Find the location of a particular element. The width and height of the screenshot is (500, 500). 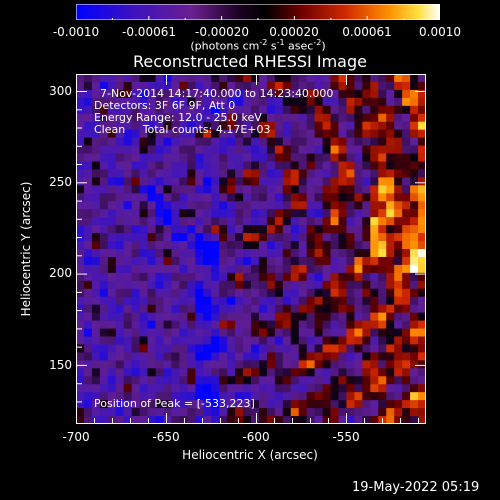

annotation-time-range: 7-Nov-2014 14:17:40.000 to 14:23:40.000 is located at coordinates (217, 93).